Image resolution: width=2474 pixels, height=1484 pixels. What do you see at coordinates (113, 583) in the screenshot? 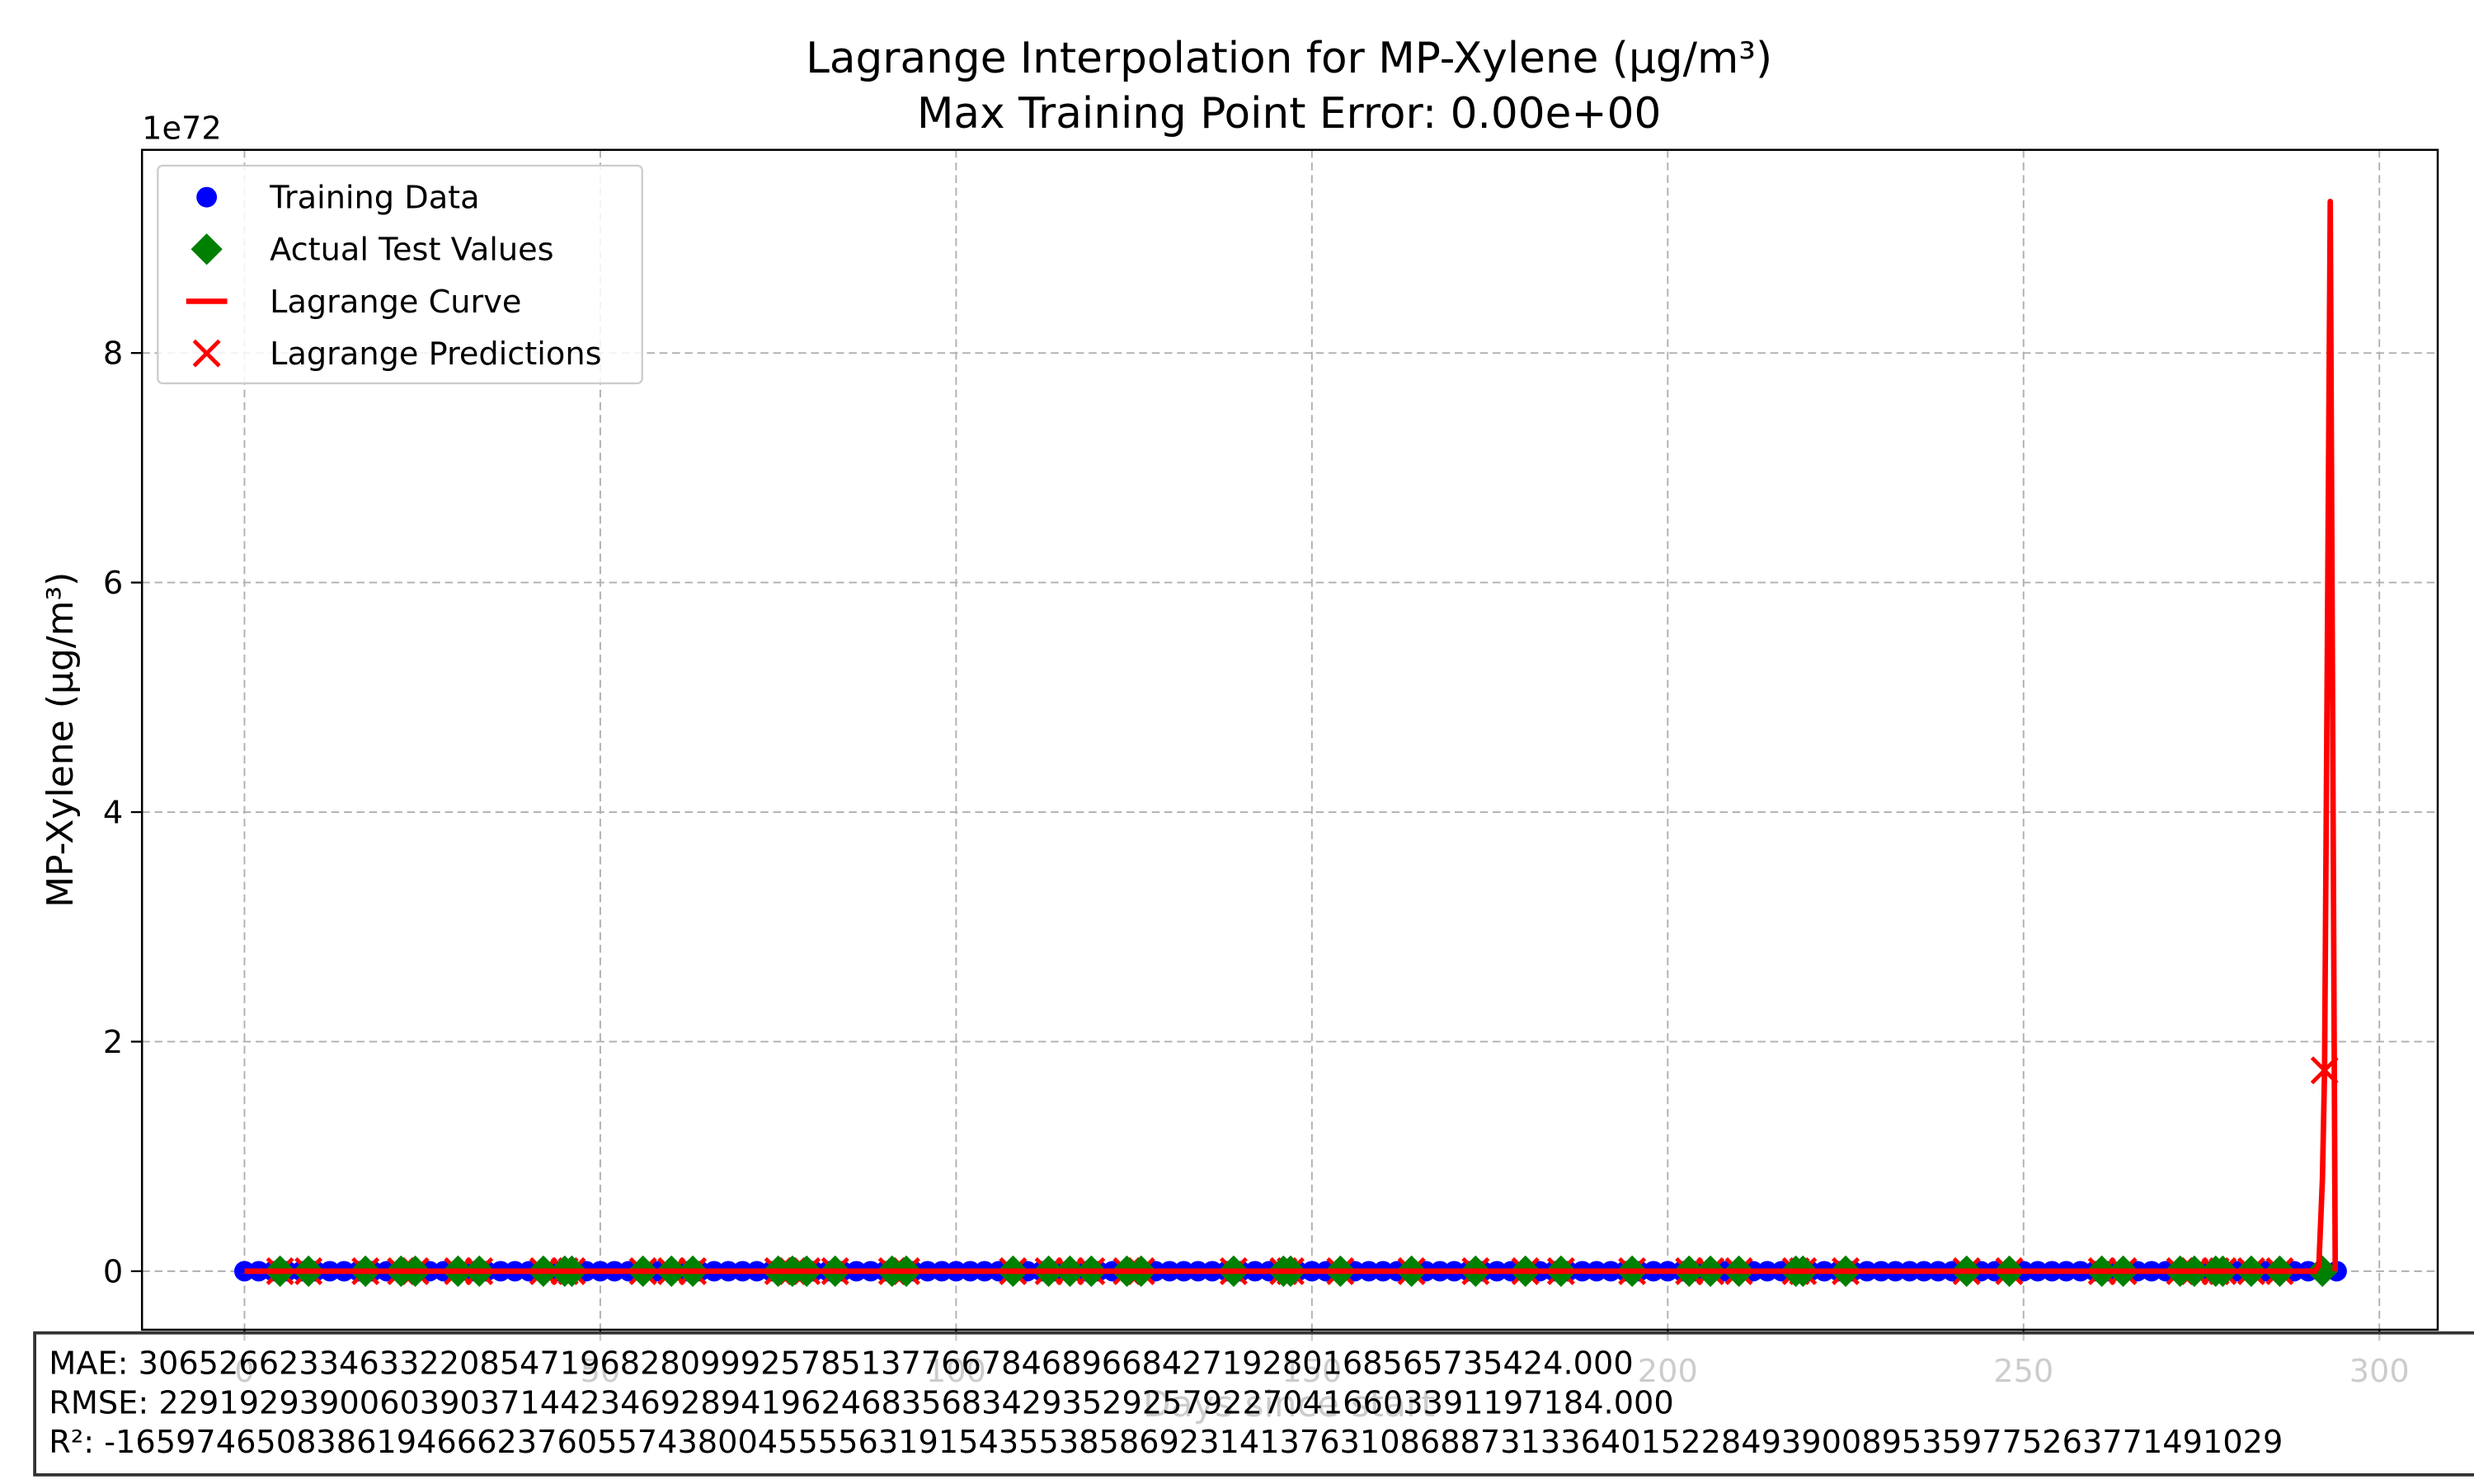
I see `y-tick-label: 6` at bounding box center [113, 583].